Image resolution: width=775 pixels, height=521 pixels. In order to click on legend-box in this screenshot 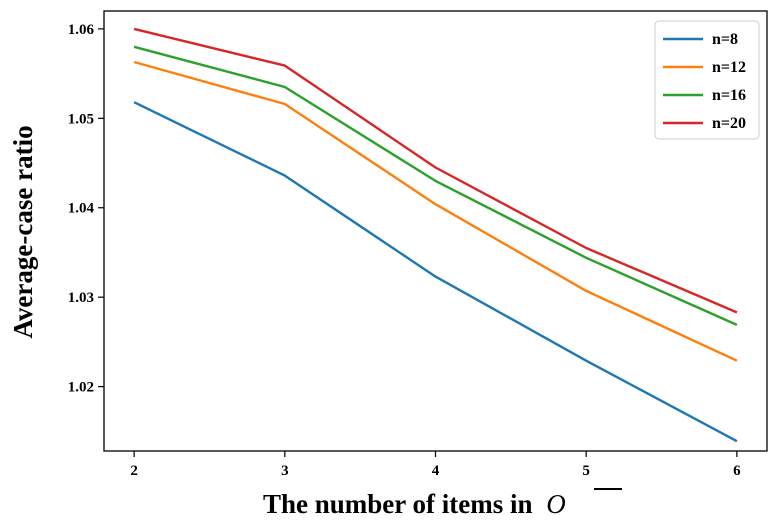, I will do `click(707, 80)`.